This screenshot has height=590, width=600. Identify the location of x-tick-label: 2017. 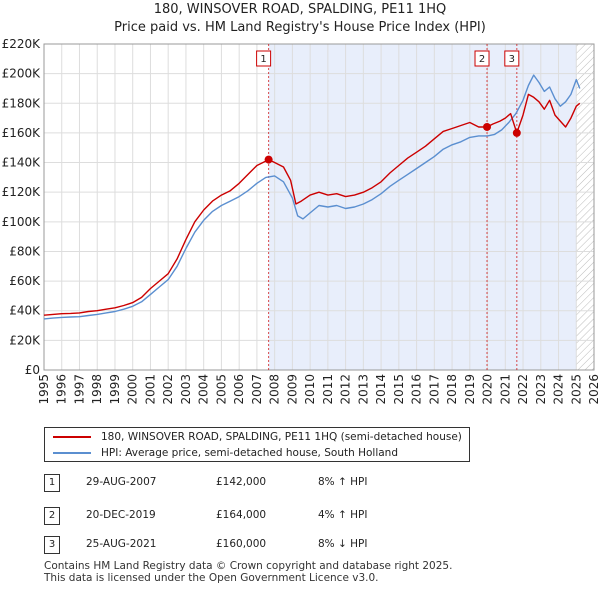
(434, 389).